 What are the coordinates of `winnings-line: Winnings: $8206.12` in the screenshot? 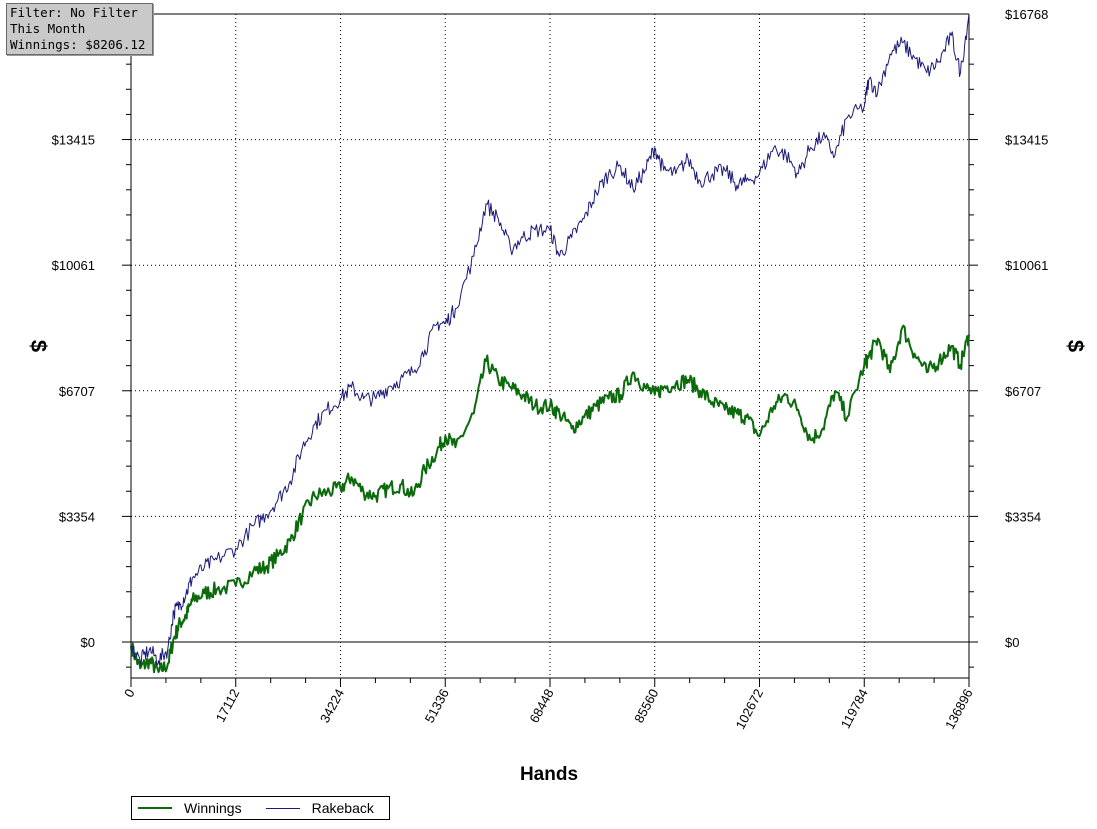 It's located at (78, 44).